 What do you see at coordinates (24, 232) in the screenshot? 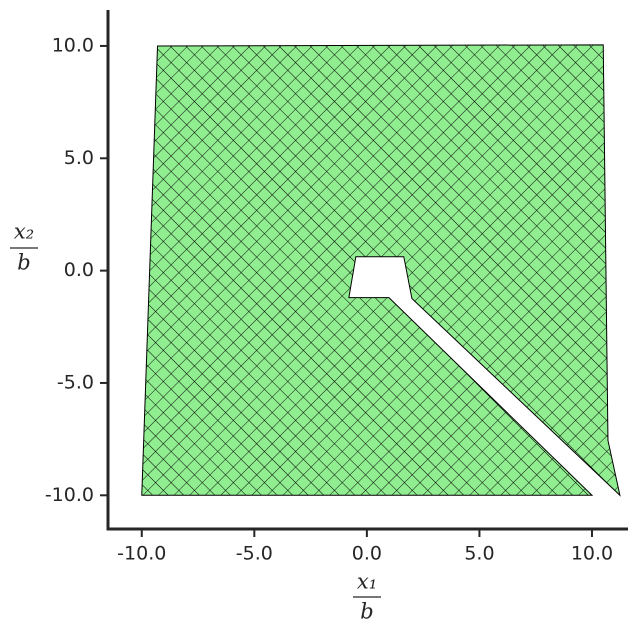
I see `y-label-numerator: x₂` at bounding box center [24, 232].